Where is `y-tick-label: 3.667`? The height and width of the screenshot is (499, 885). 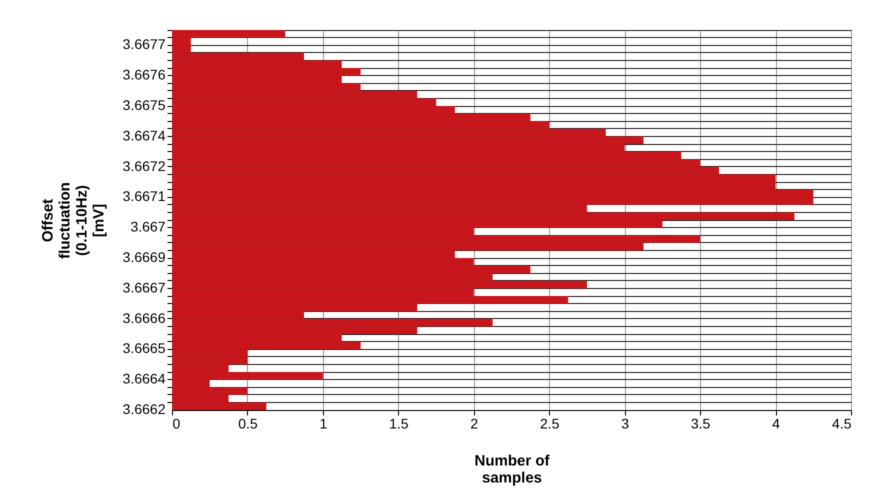
y-tick-label: 3.667 is located at coordinates (148, 226).